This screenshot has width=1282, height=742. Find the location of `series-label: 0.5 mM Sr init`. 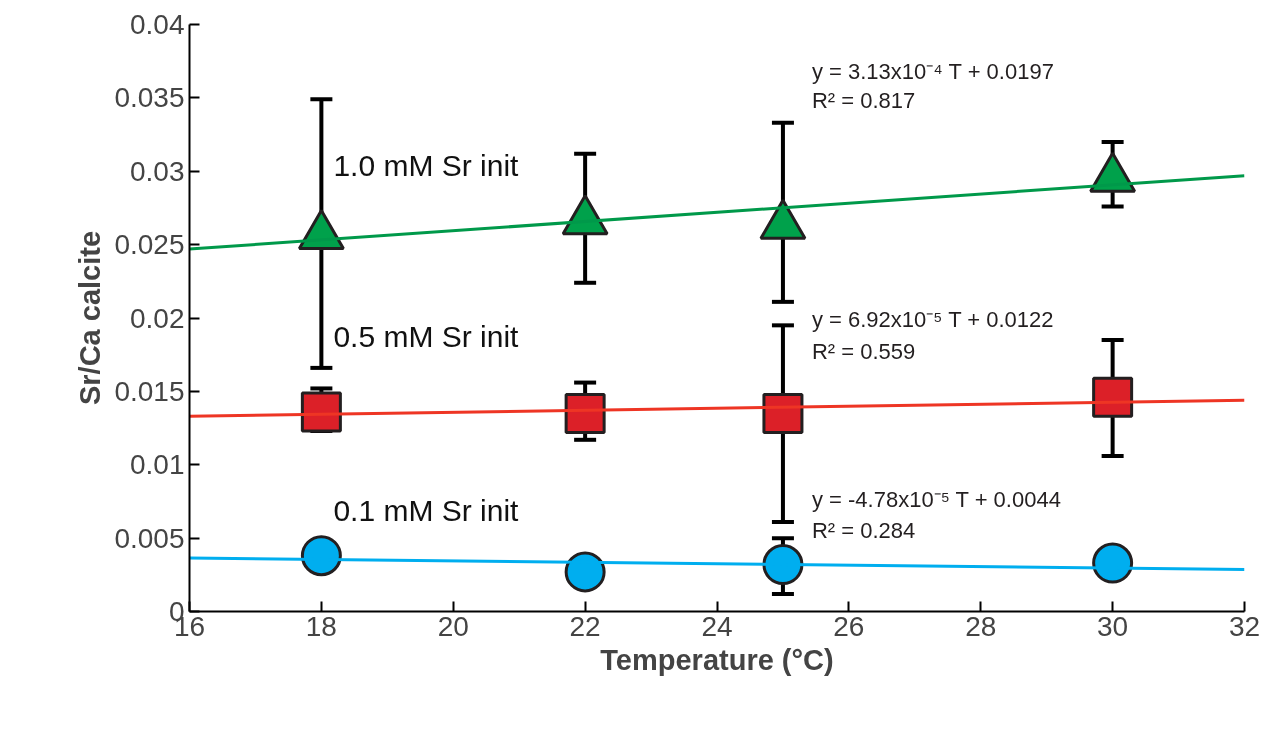

series-label: 0.5 mM Sr init is located at coordinates (426, 337).